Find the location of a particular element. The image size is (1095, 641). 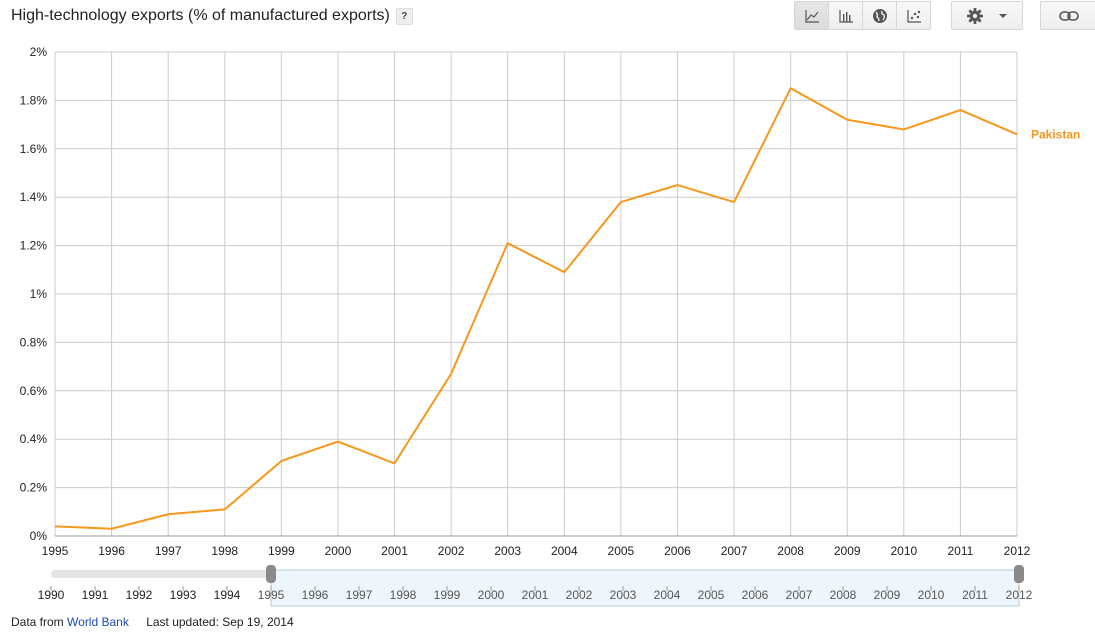

scatter-chart-icon is located at coordinates (913, 16).